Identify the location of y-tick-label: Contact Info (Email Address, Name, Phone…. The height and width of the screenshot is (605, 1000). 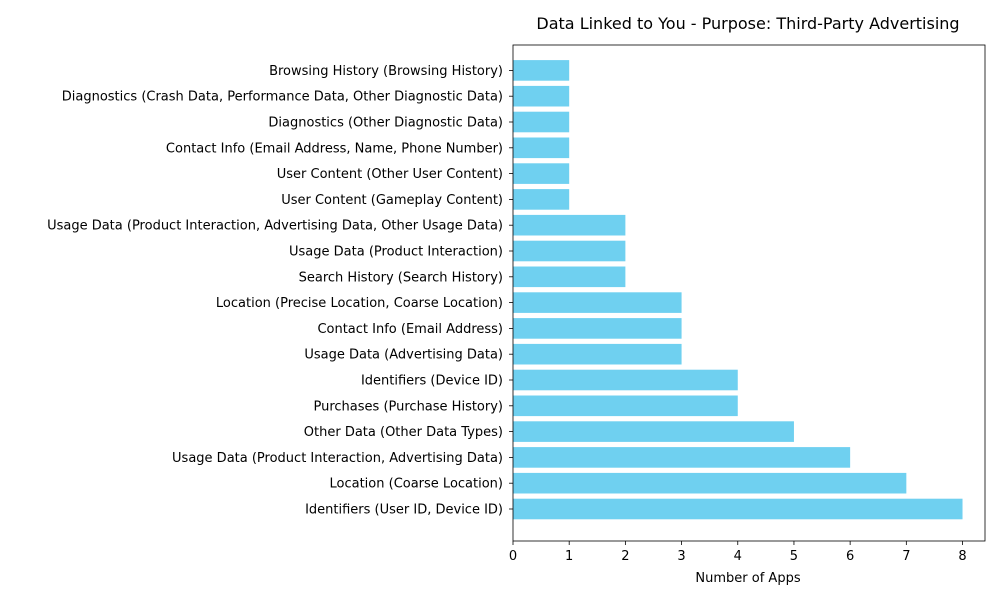
(334, 148).